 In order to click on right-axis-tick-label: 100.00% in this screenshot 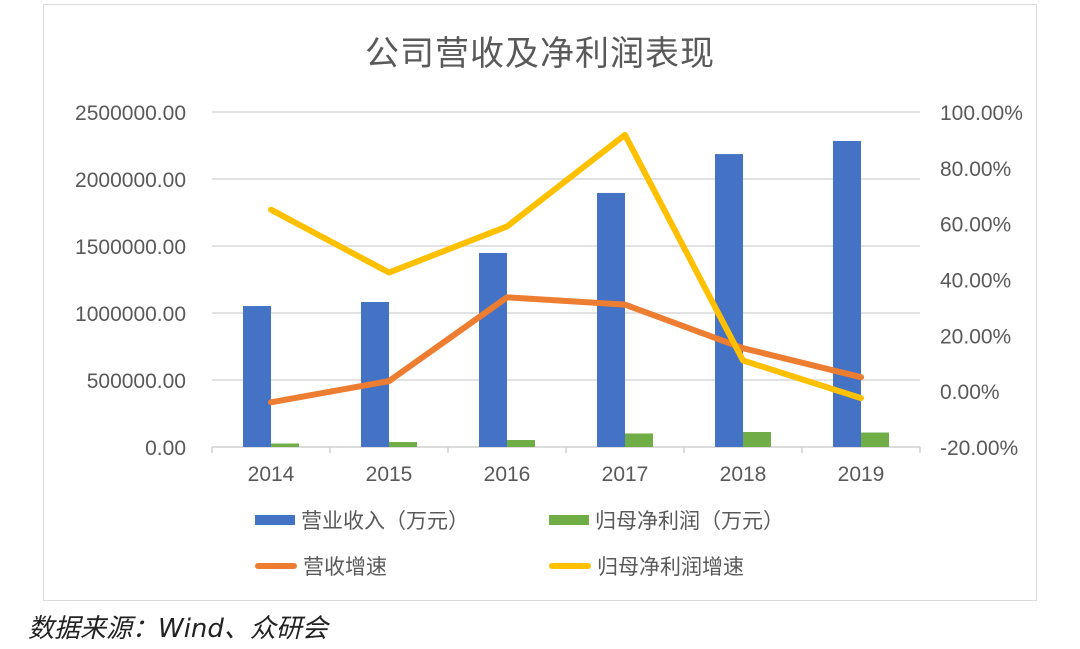, I will do `click(981, 113)`.